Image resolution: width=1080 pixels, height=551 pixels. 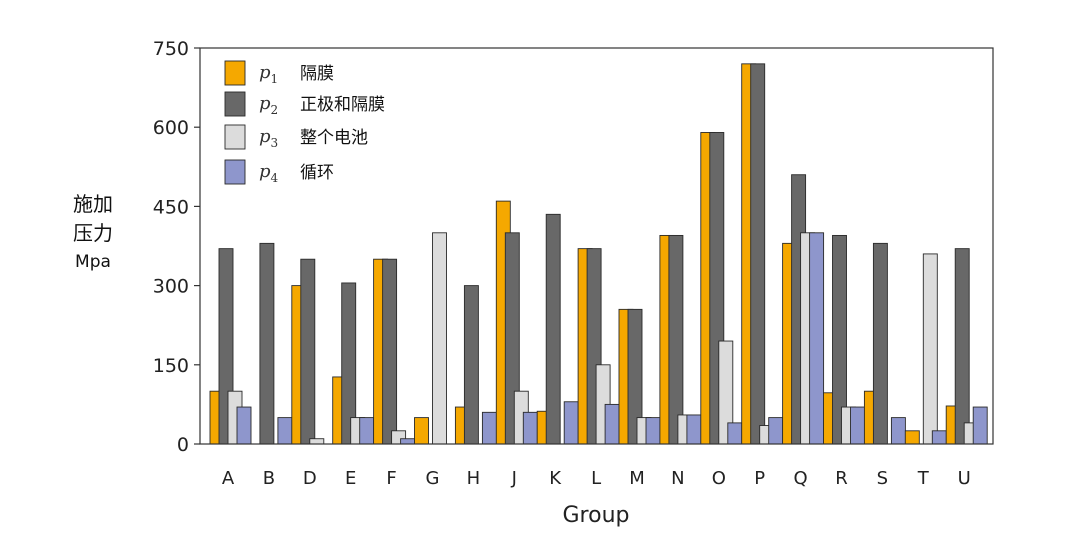 What do you see at coordinates (350, 478) in the screenshot?
I see `x-tick-label: E` at bounding box center [350, 478].